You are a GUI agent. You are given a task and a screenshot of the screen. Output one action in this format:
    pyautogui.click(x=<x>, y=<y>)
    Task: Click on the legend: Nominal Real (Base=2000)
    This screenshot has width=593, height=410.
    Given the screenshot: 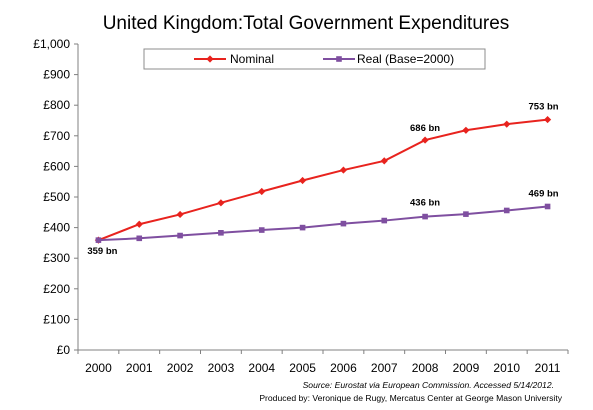 What is the action you would take?
    pyautogui.click(x=314, y=59)
    